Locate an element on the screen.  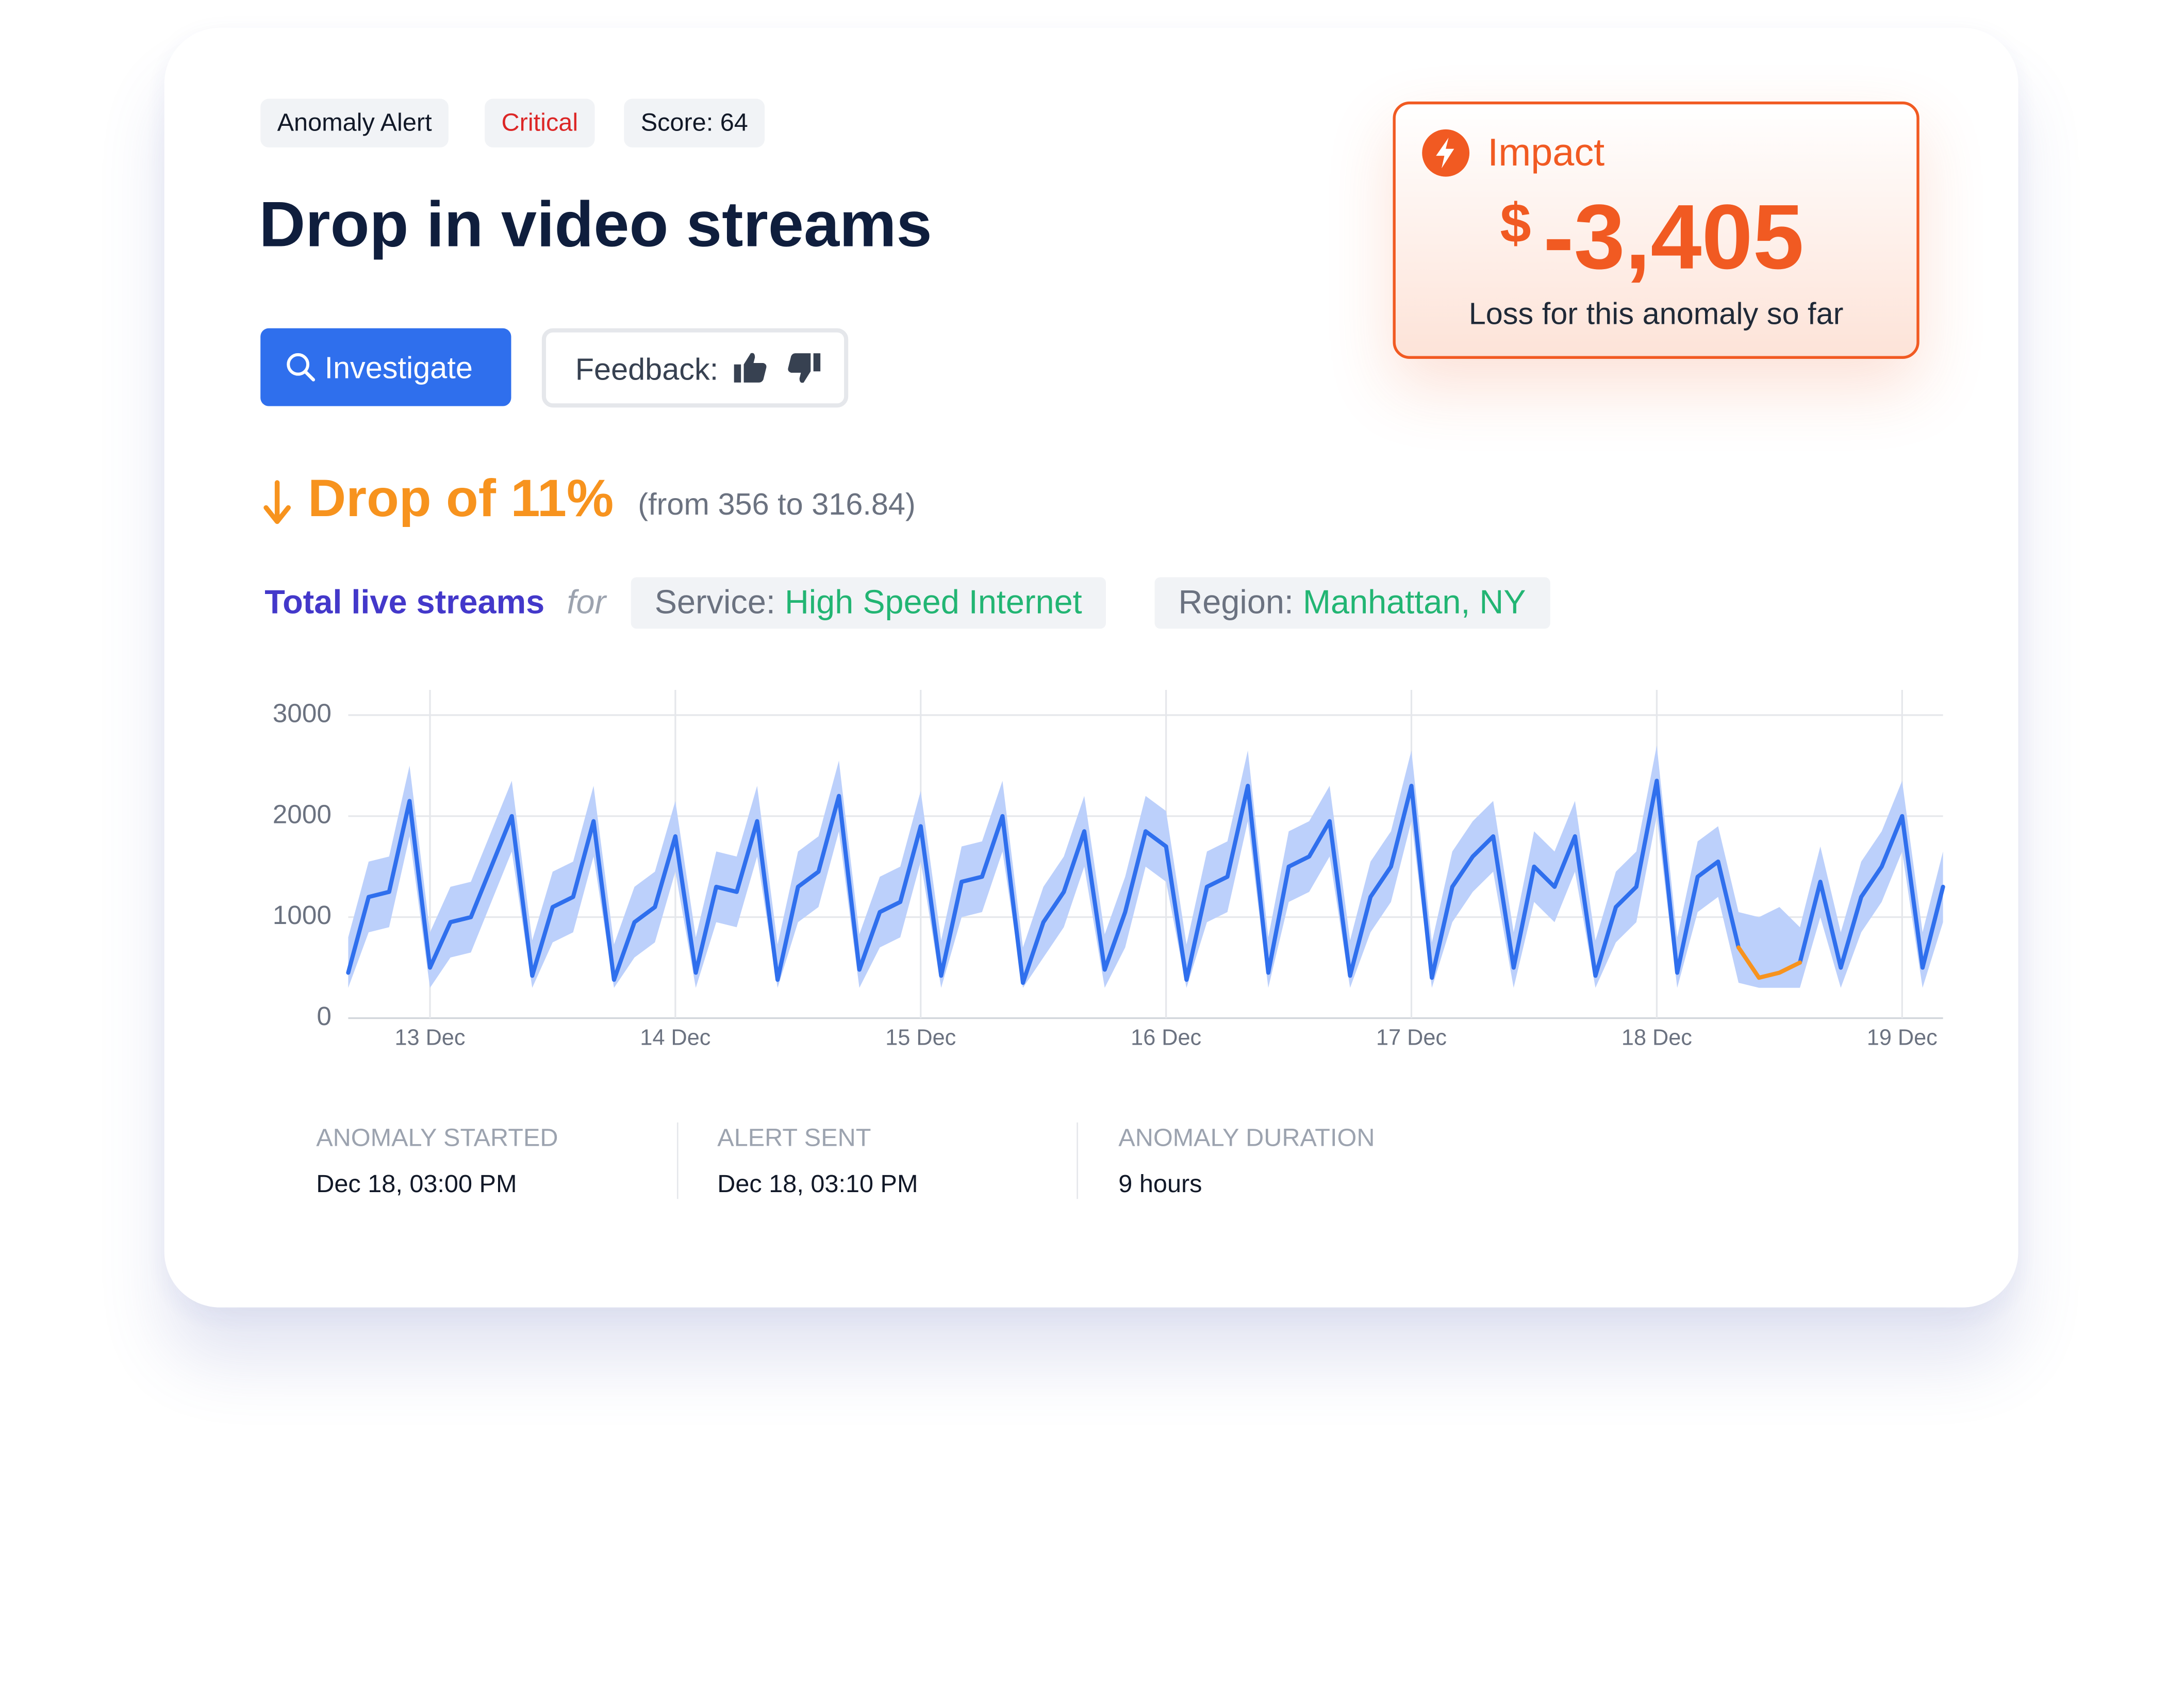
y-tick-label: 0 is located at coordinates (324, 1016).